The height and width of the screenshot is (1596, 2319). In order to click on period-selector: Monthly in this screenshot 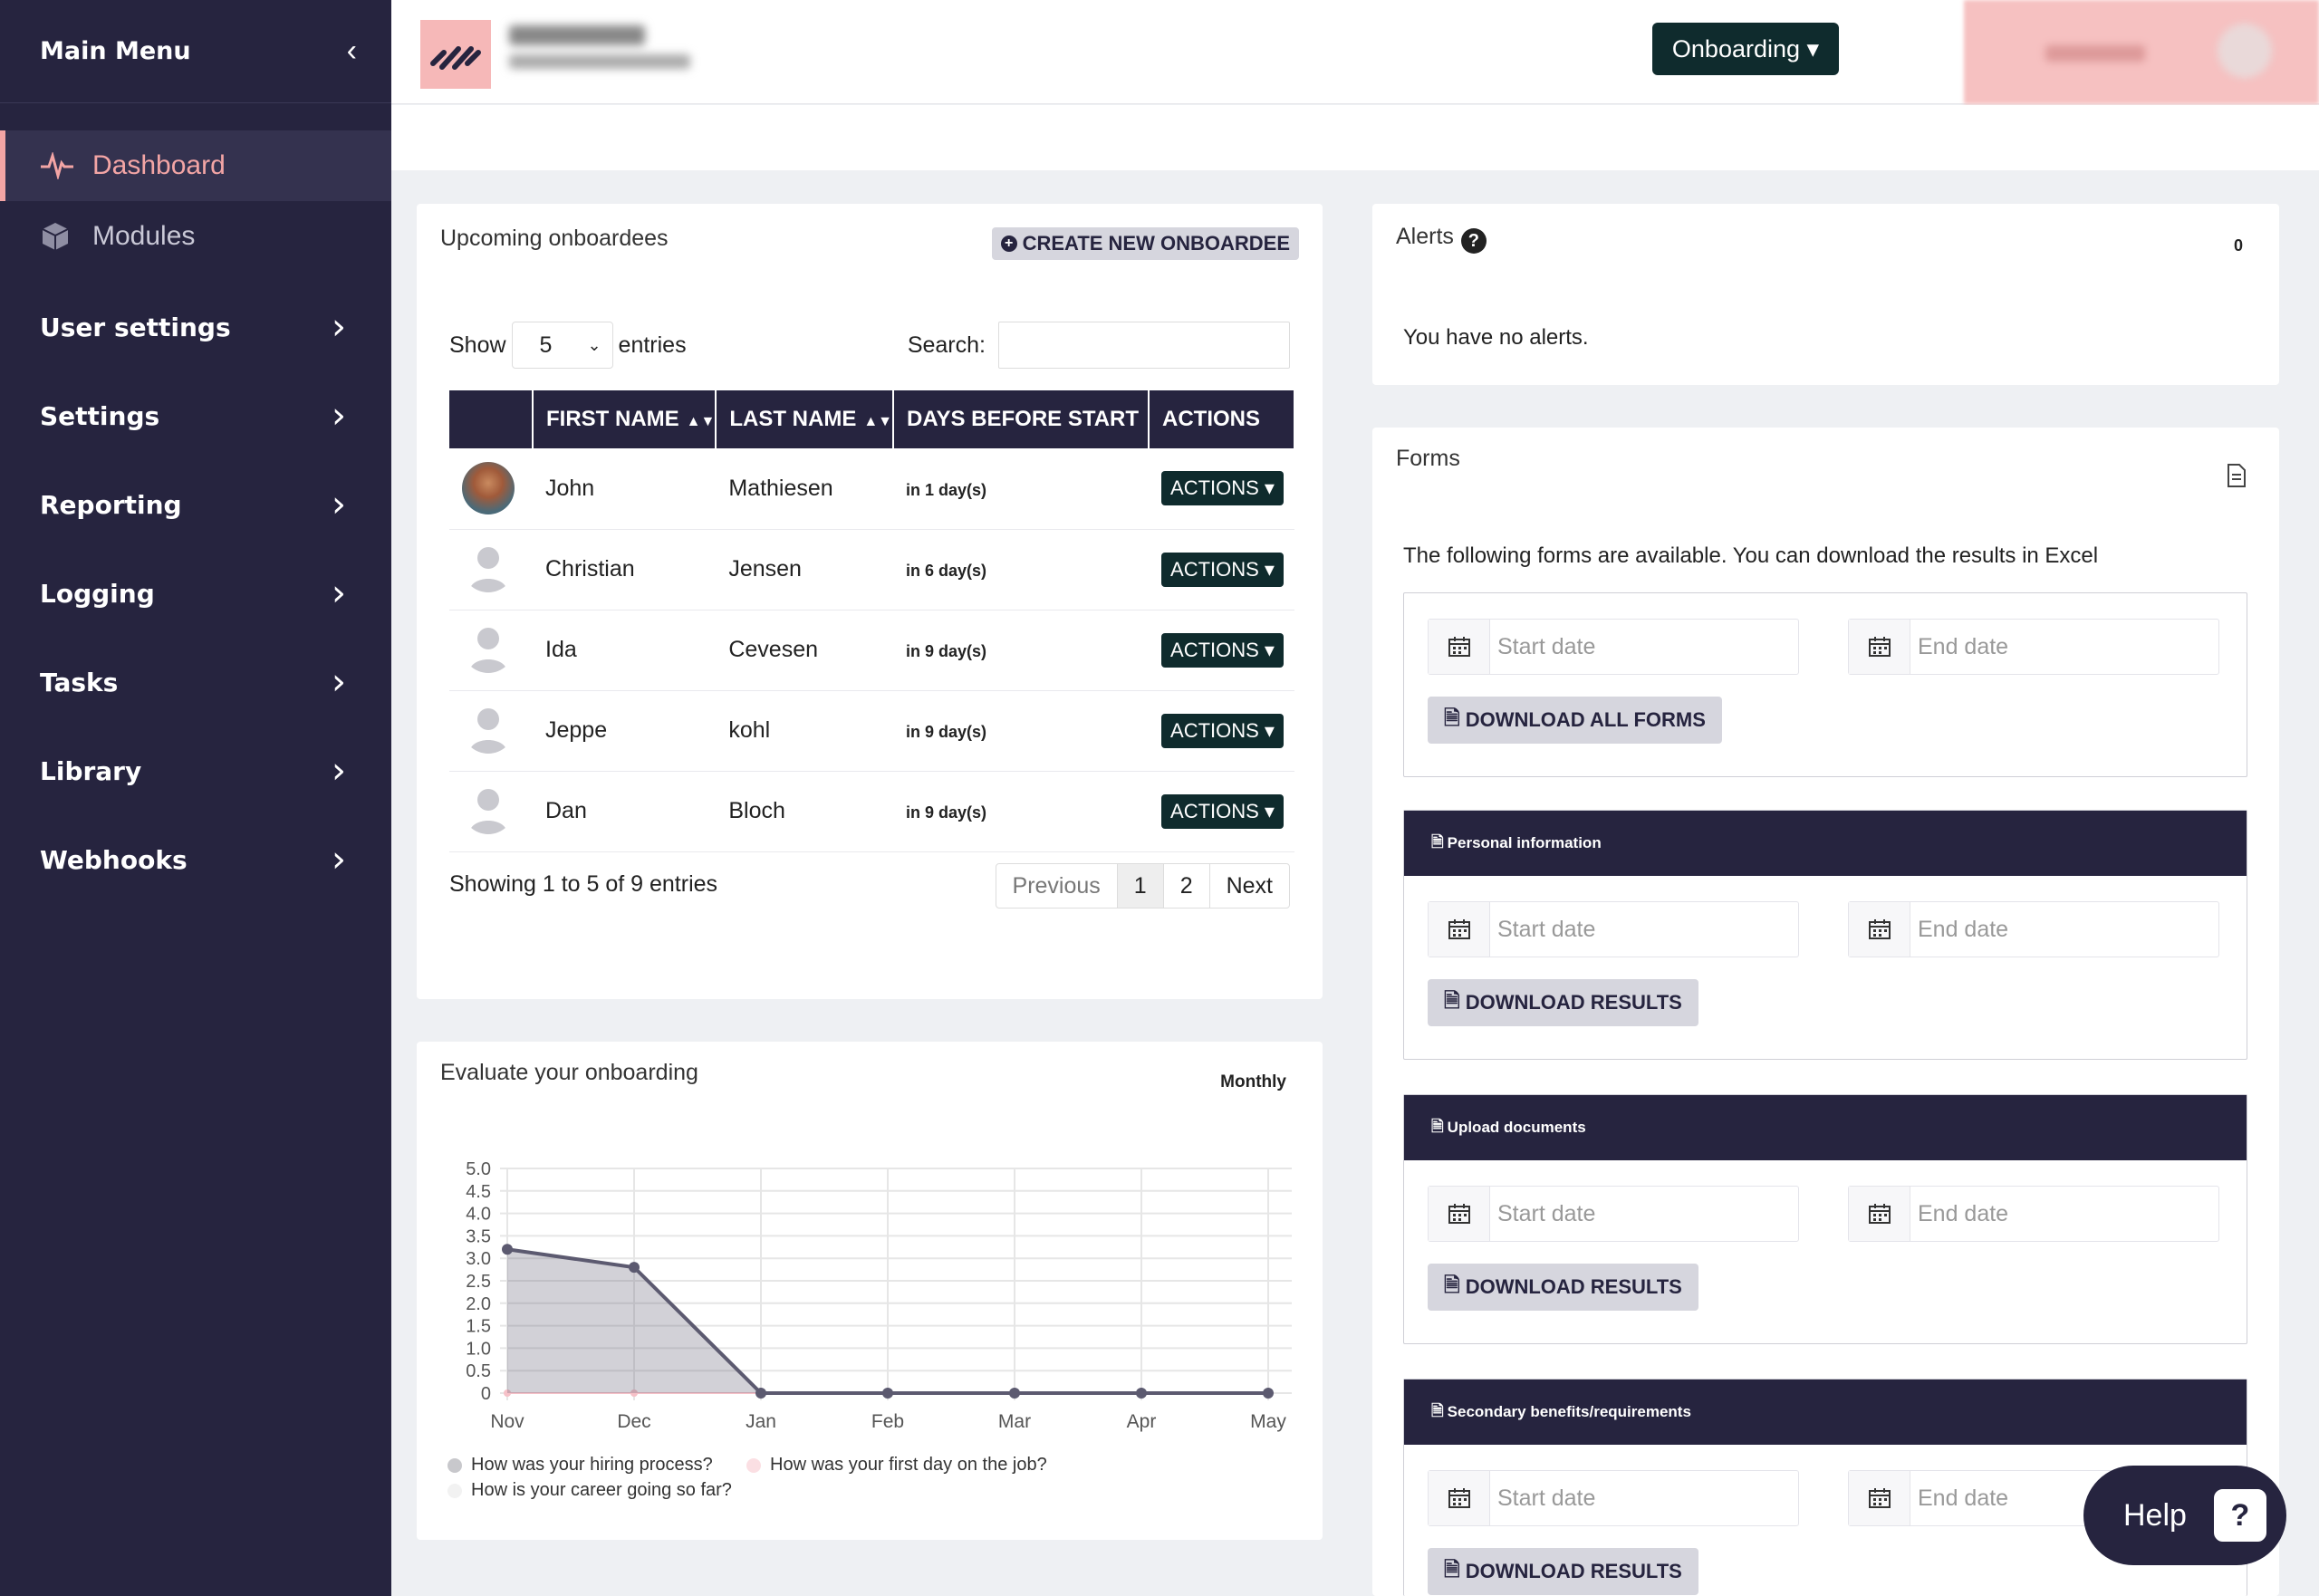, I will do `click(1253, 1081)`.